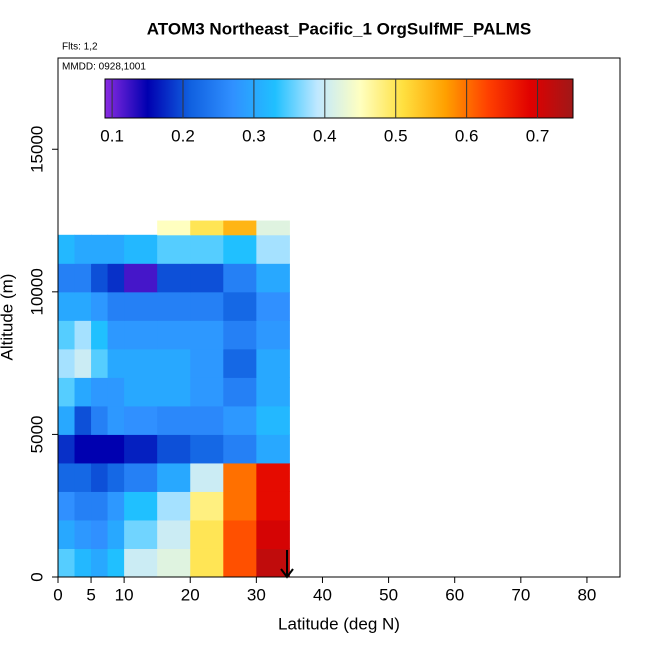 The height and width of the screenshot is (650, 650). What do you see at coordinates (90, 594) in the screenshot?
I see `x-tick-label: 5` at bounding box center [90, 594].